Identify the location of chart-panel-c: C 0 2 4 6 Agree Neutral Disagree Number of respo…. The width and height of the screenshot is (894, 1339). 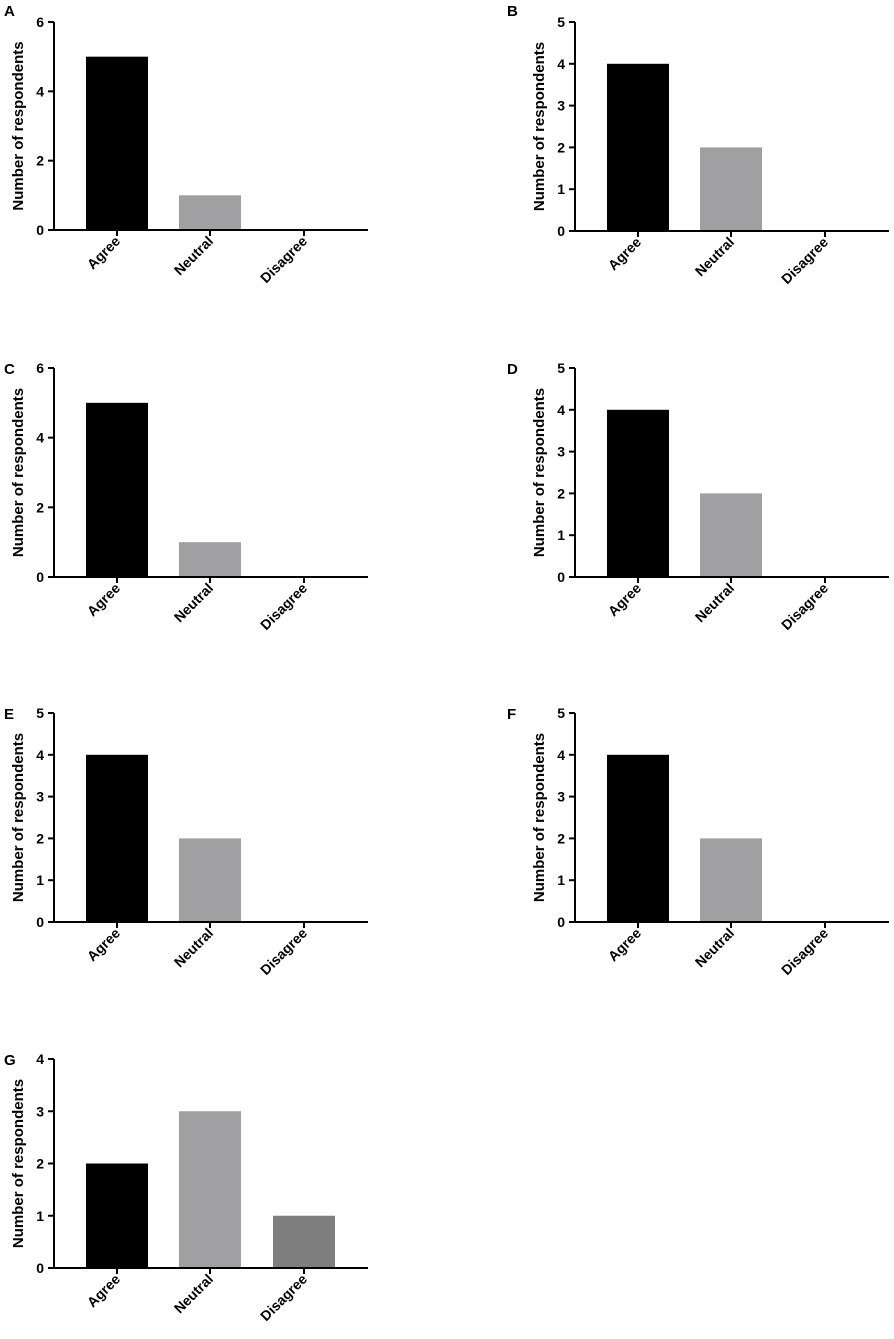
(186, 496).